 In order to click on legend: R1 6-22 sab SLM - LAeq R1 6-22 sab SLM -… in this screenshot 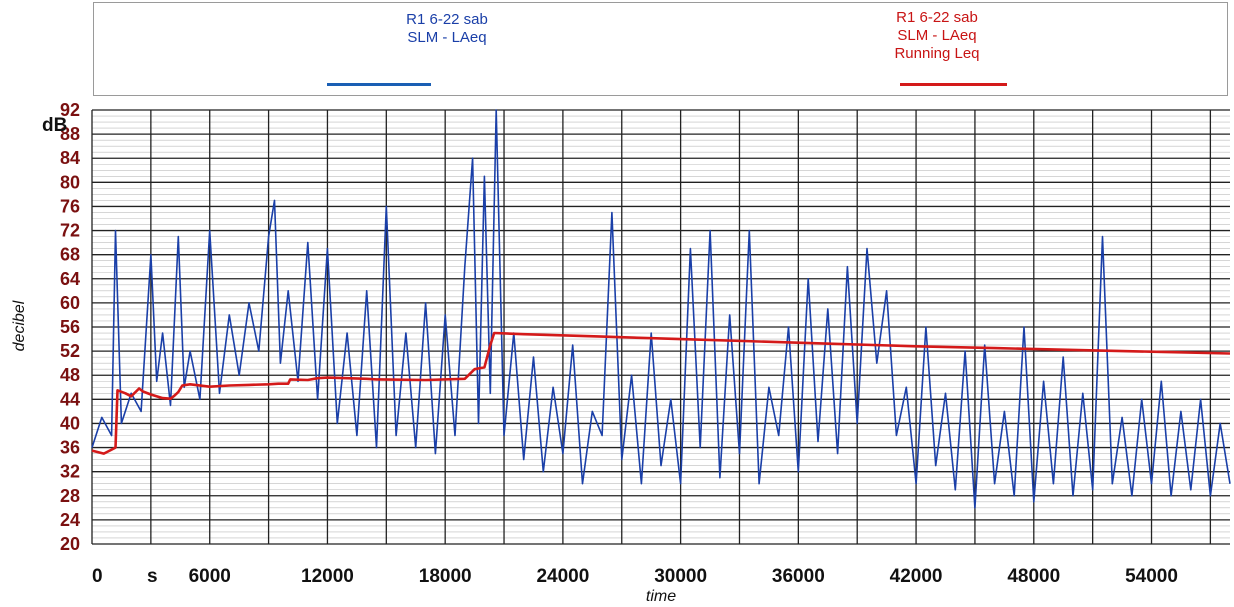, I will do `click(660, 49)`.